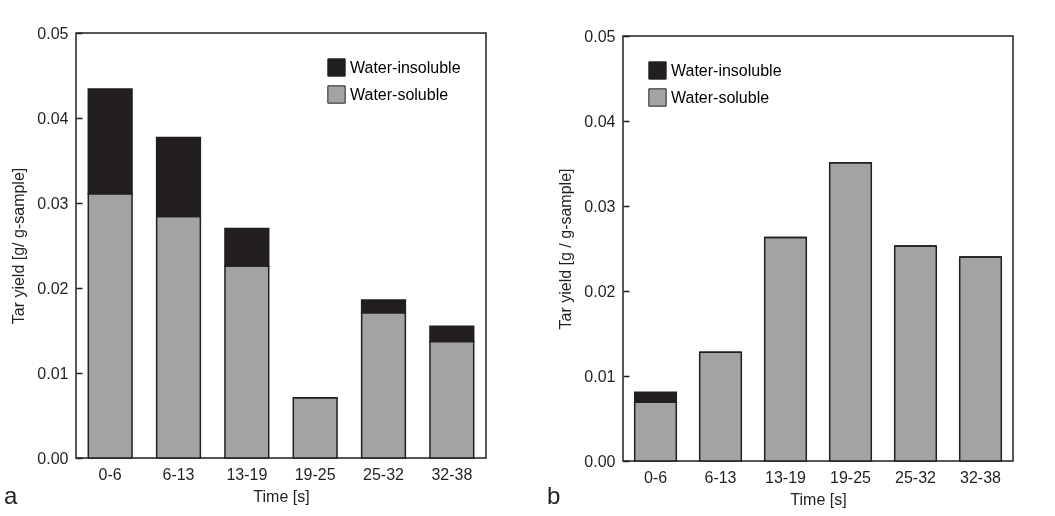 Image resolution: width=1055 pixels, height=516 pixels. Describe the element at coordinates (554, 496) in the screenshot. I see `text: b` at that location.